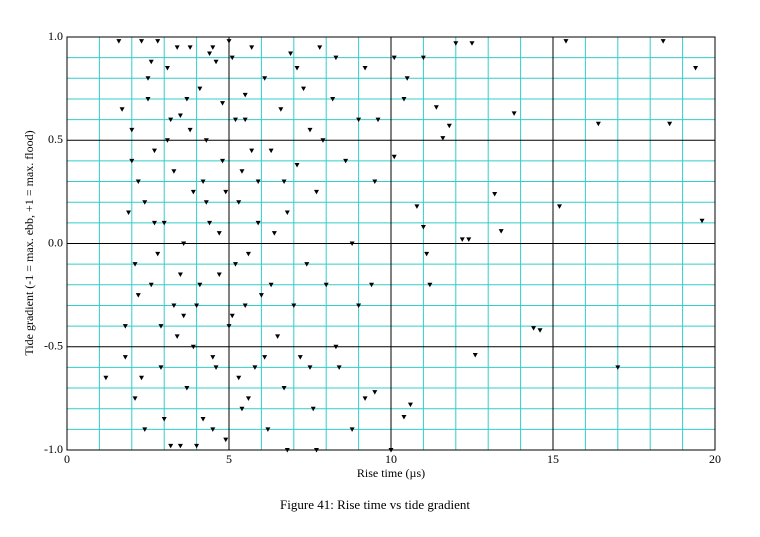  Describe the element at coordinates (553, 459) in the screenshot. I see `x-tick-label: 15` at that location.